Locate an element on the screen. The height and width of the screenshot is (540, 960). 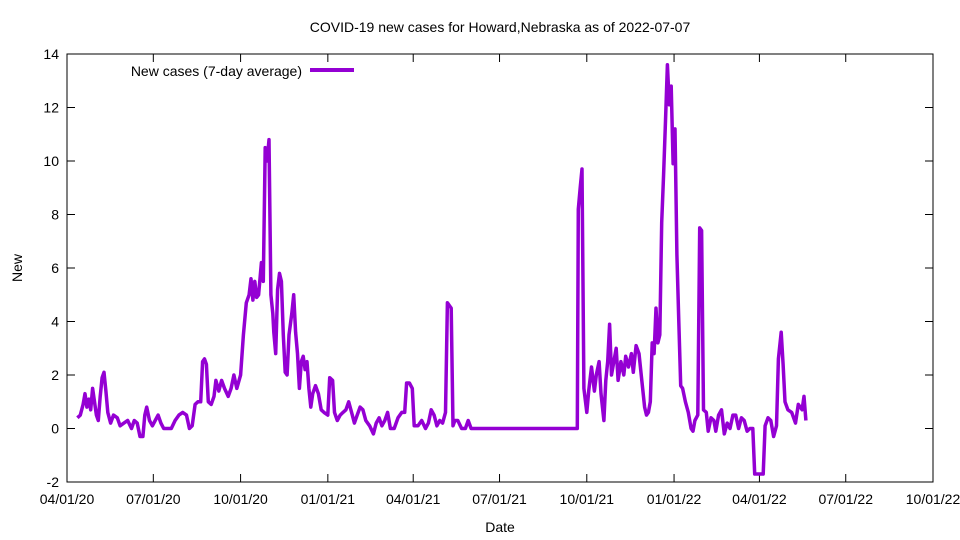
y-tick-label: 0 is located at coordinates (55, 429).